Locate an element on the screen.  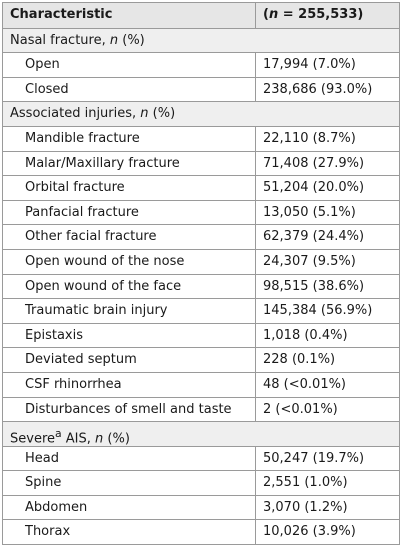
table-row: Head 50,247 (19.7%) is located at coordinates (201, 458).